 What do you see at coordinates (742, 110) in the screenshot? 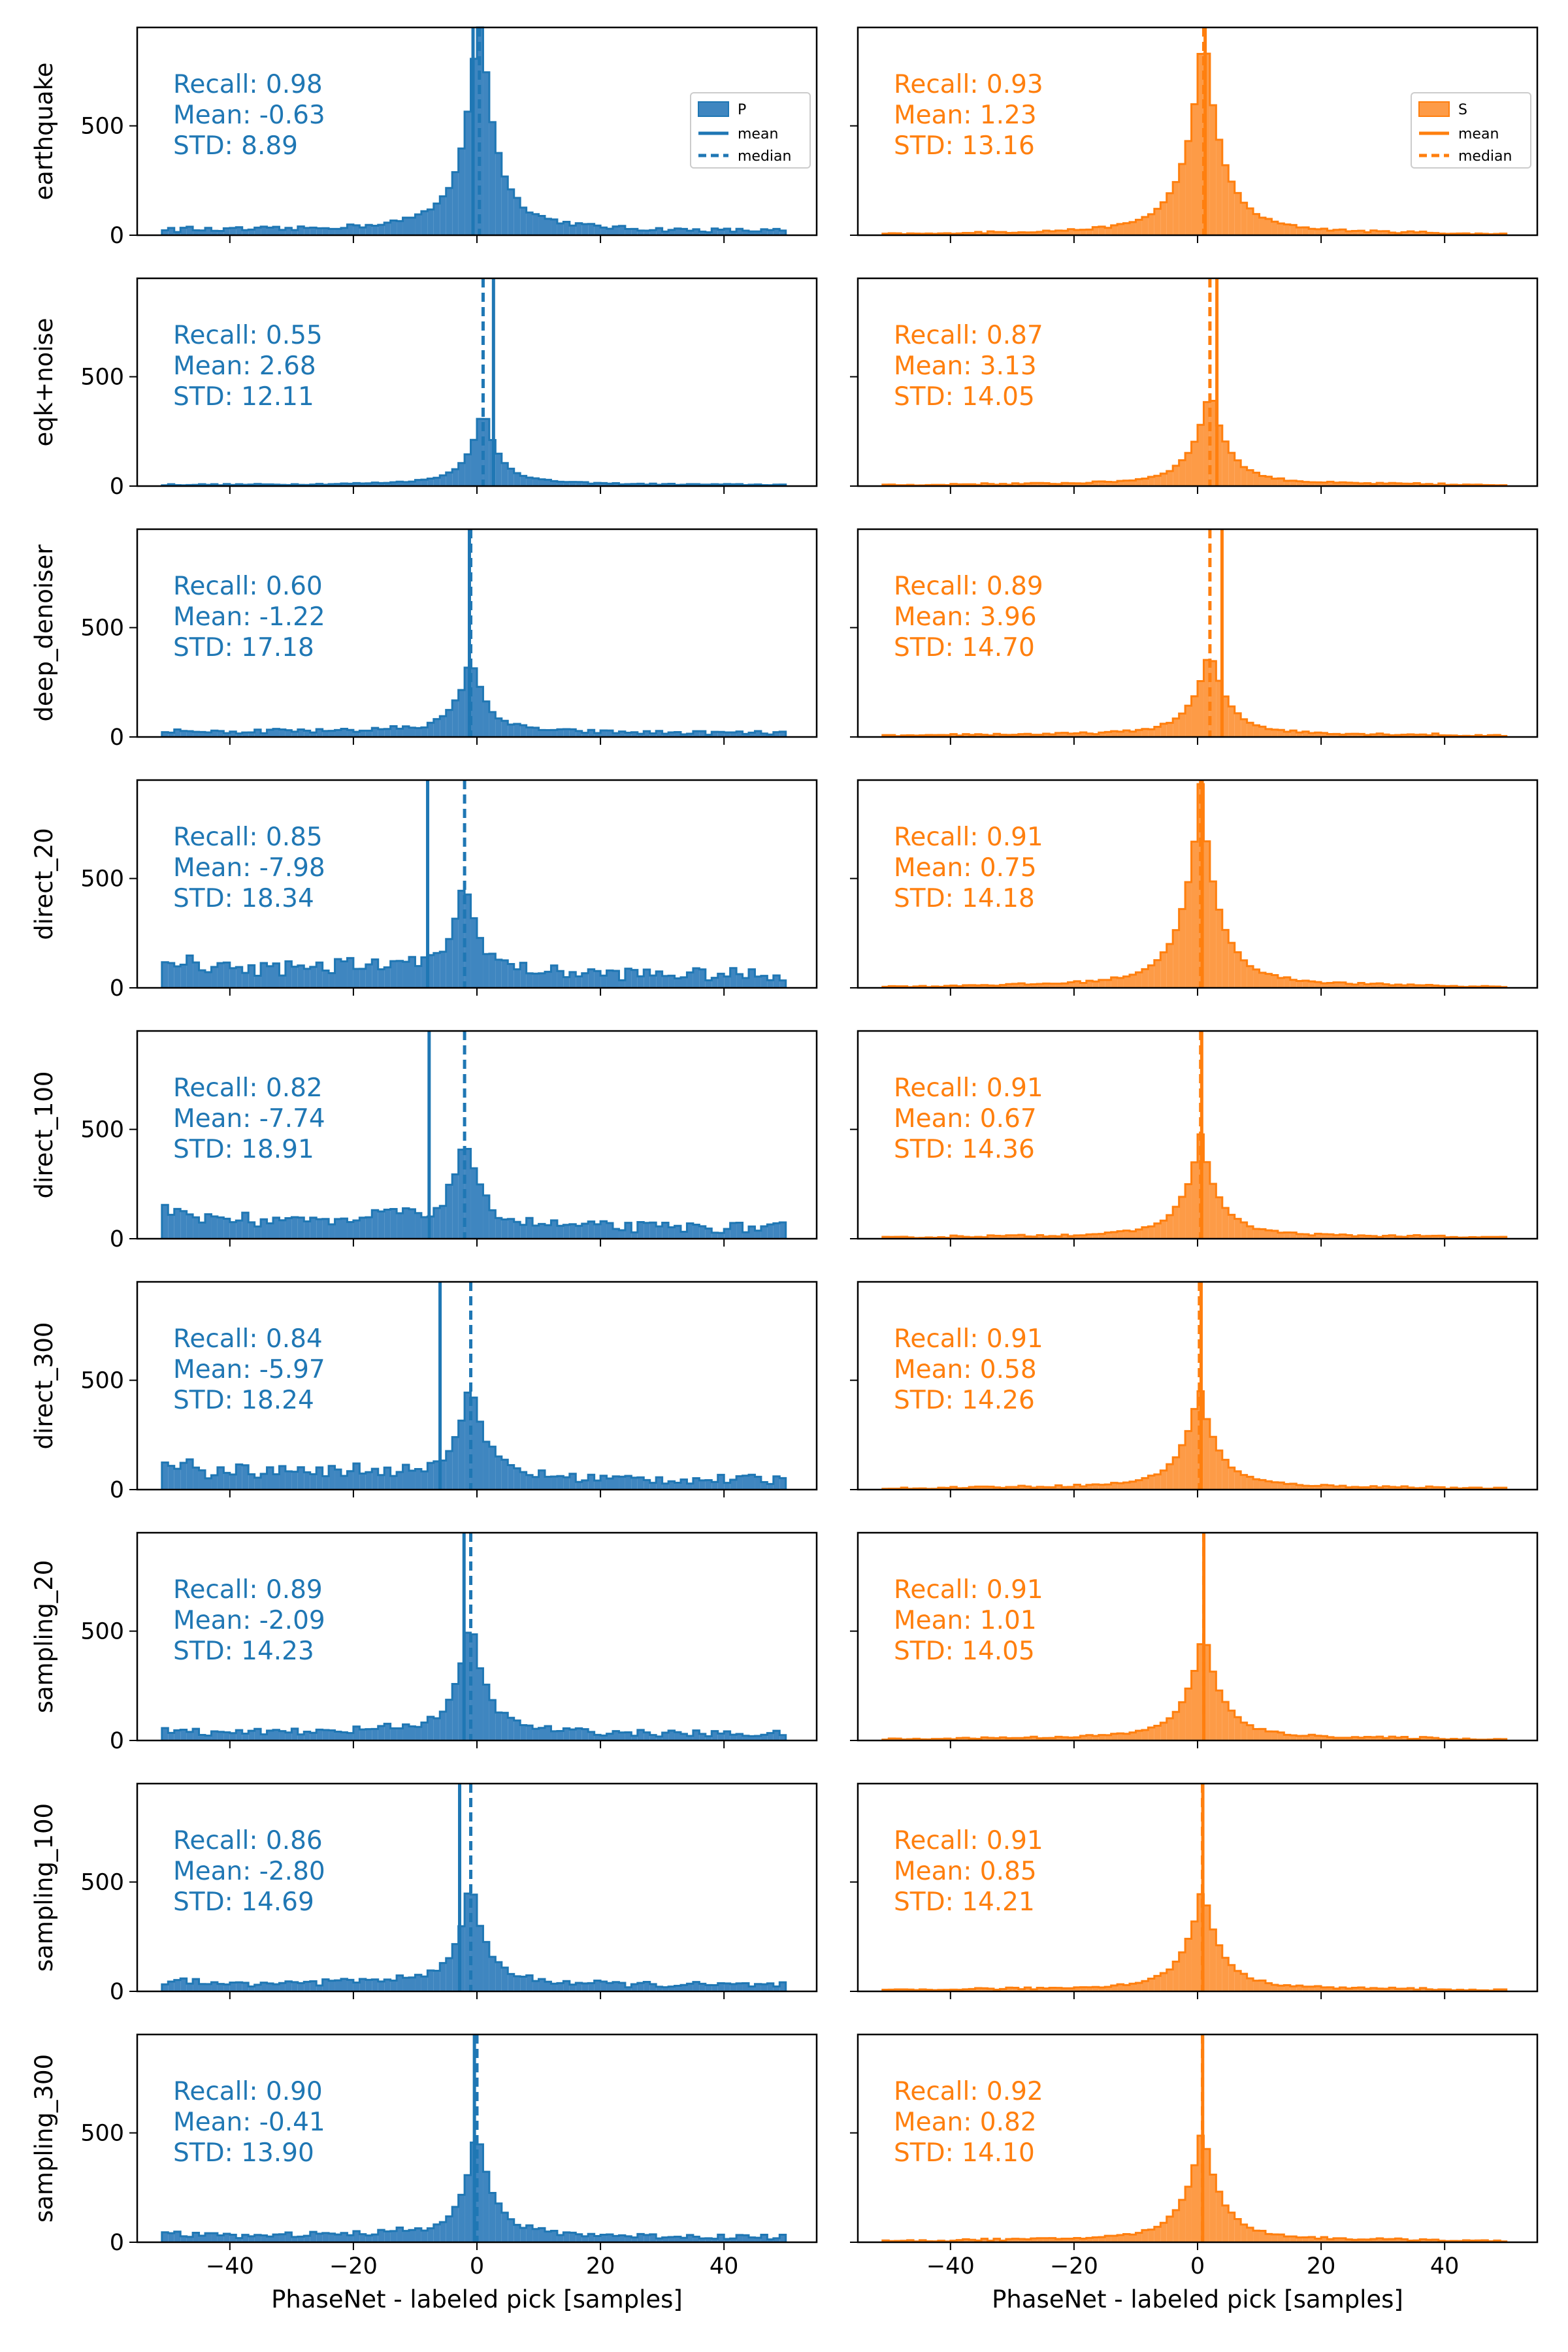
I see `legend-hist-label: P` at bounding box center [742, 110].